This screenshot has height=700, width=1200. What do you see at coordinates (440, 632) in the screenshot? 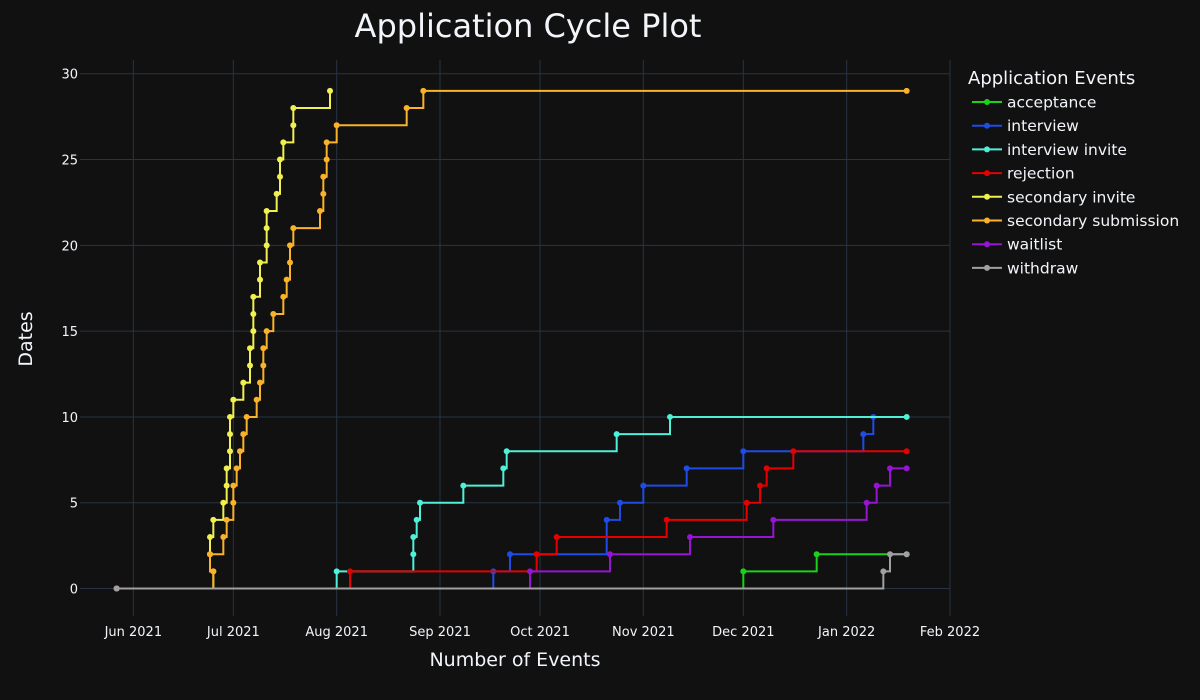
I see `x-tick-label: Sep 2021` at bounding box center [440, 632].